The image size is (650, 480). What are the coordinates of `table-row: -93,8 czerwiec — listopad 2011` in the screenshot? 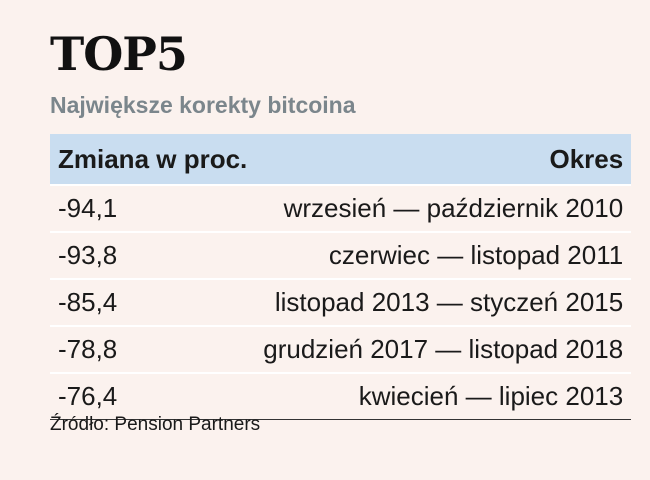 It's located at (341, 255).